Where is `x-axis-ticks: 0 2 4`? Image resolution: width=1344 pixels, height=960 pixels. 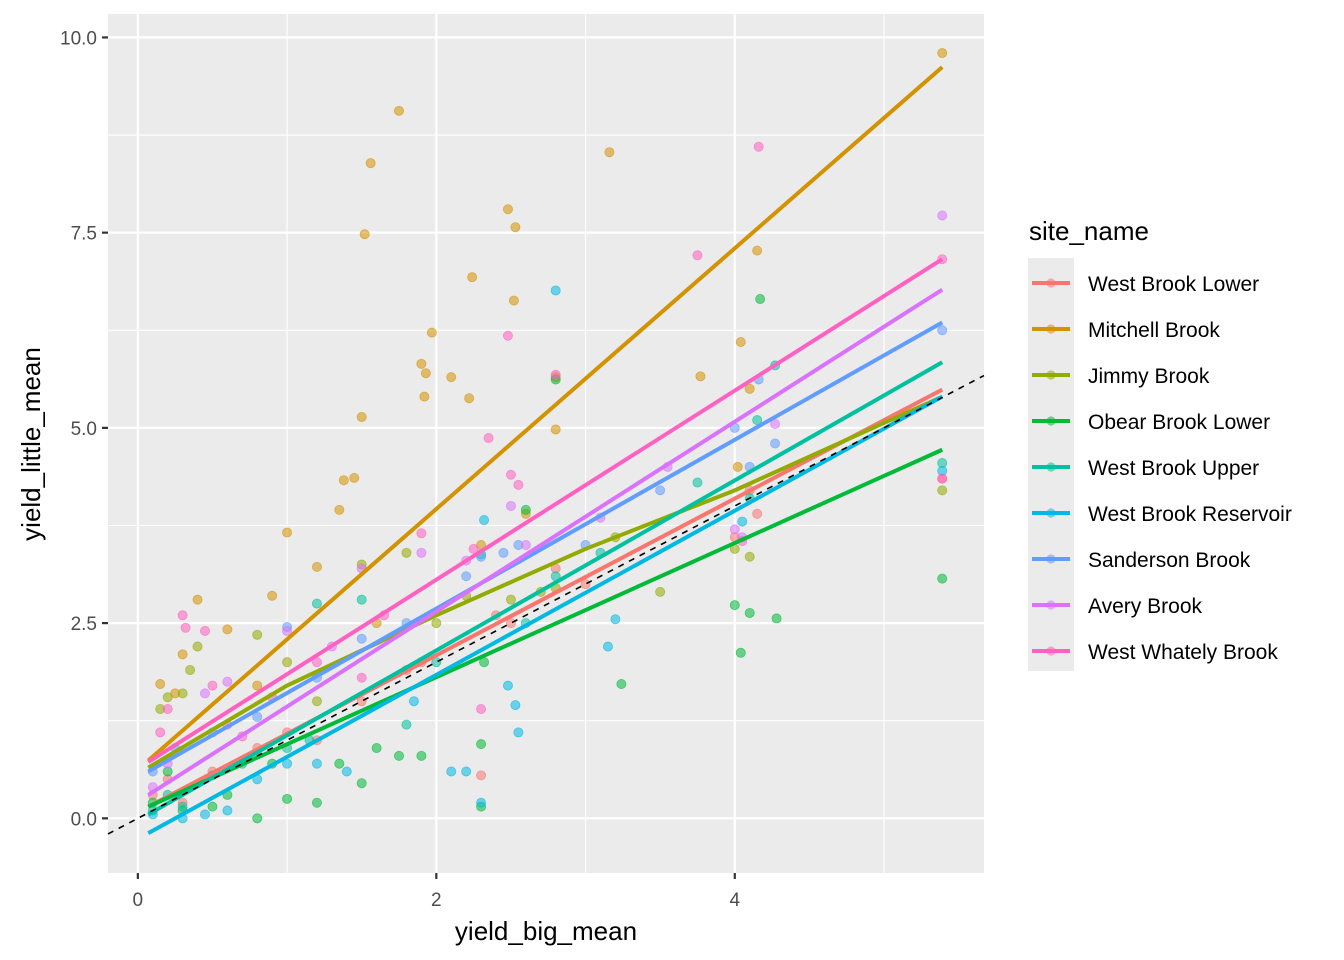
x-axis-ticks: 0 2 4 is located at coordinates (436, 892).